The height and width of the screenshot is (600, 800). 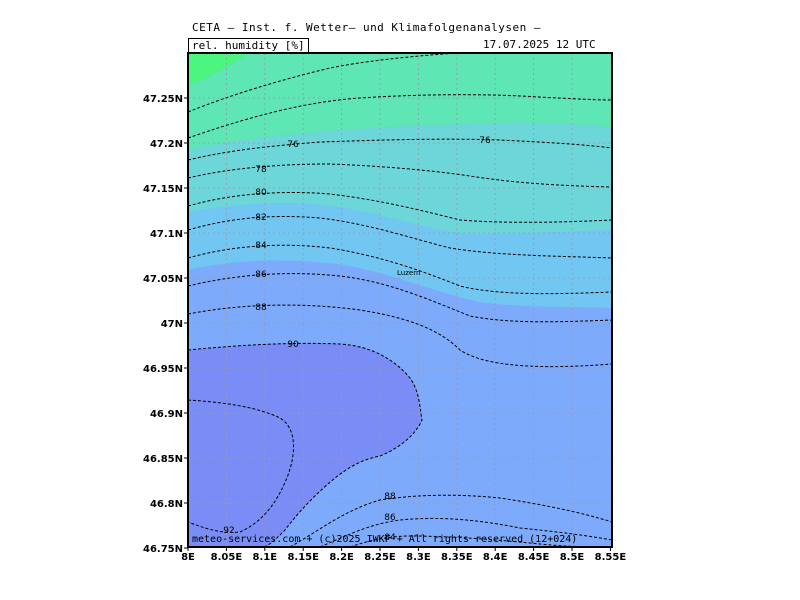 I want to click on lon-tick-label: 8E, so click(x=188, y=557).